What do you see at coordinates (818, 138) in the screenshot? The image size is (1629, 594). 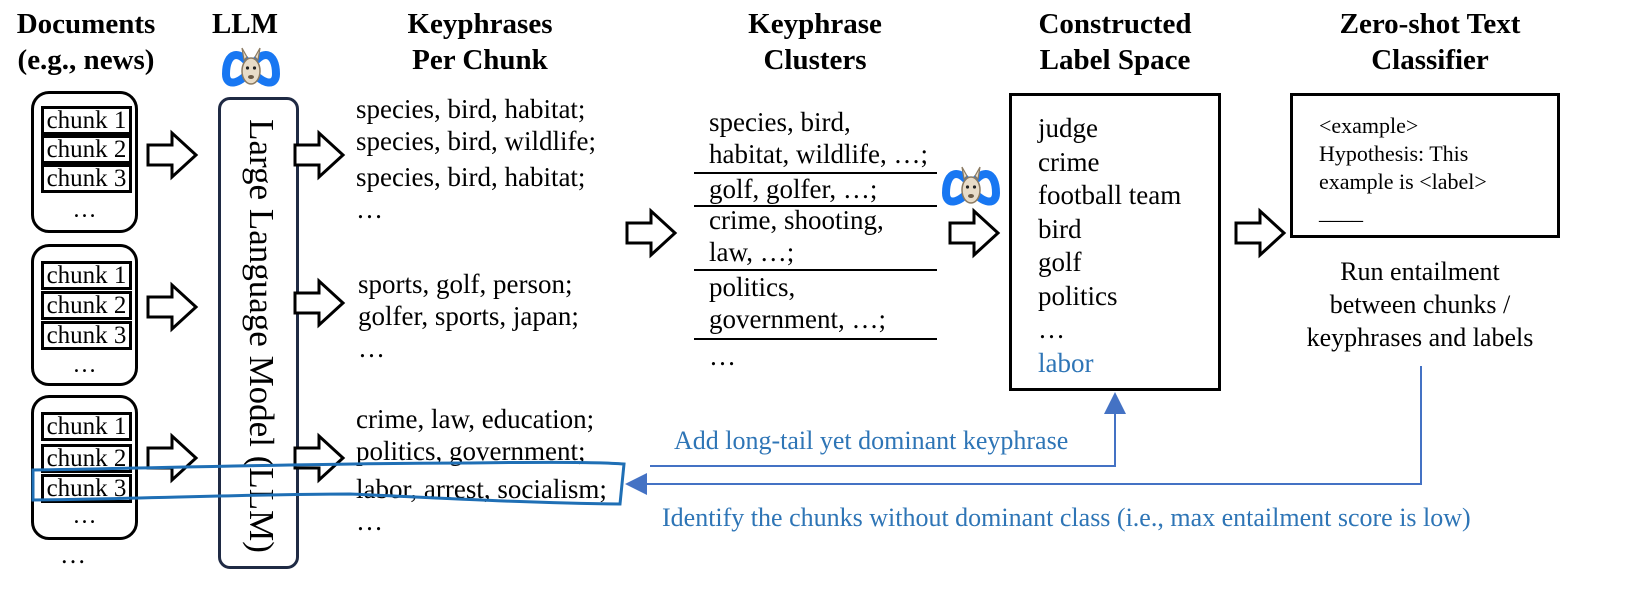 I see `cluster-1: species, bird, habitat, wildlife, …;` at bounding box center [818, 138].